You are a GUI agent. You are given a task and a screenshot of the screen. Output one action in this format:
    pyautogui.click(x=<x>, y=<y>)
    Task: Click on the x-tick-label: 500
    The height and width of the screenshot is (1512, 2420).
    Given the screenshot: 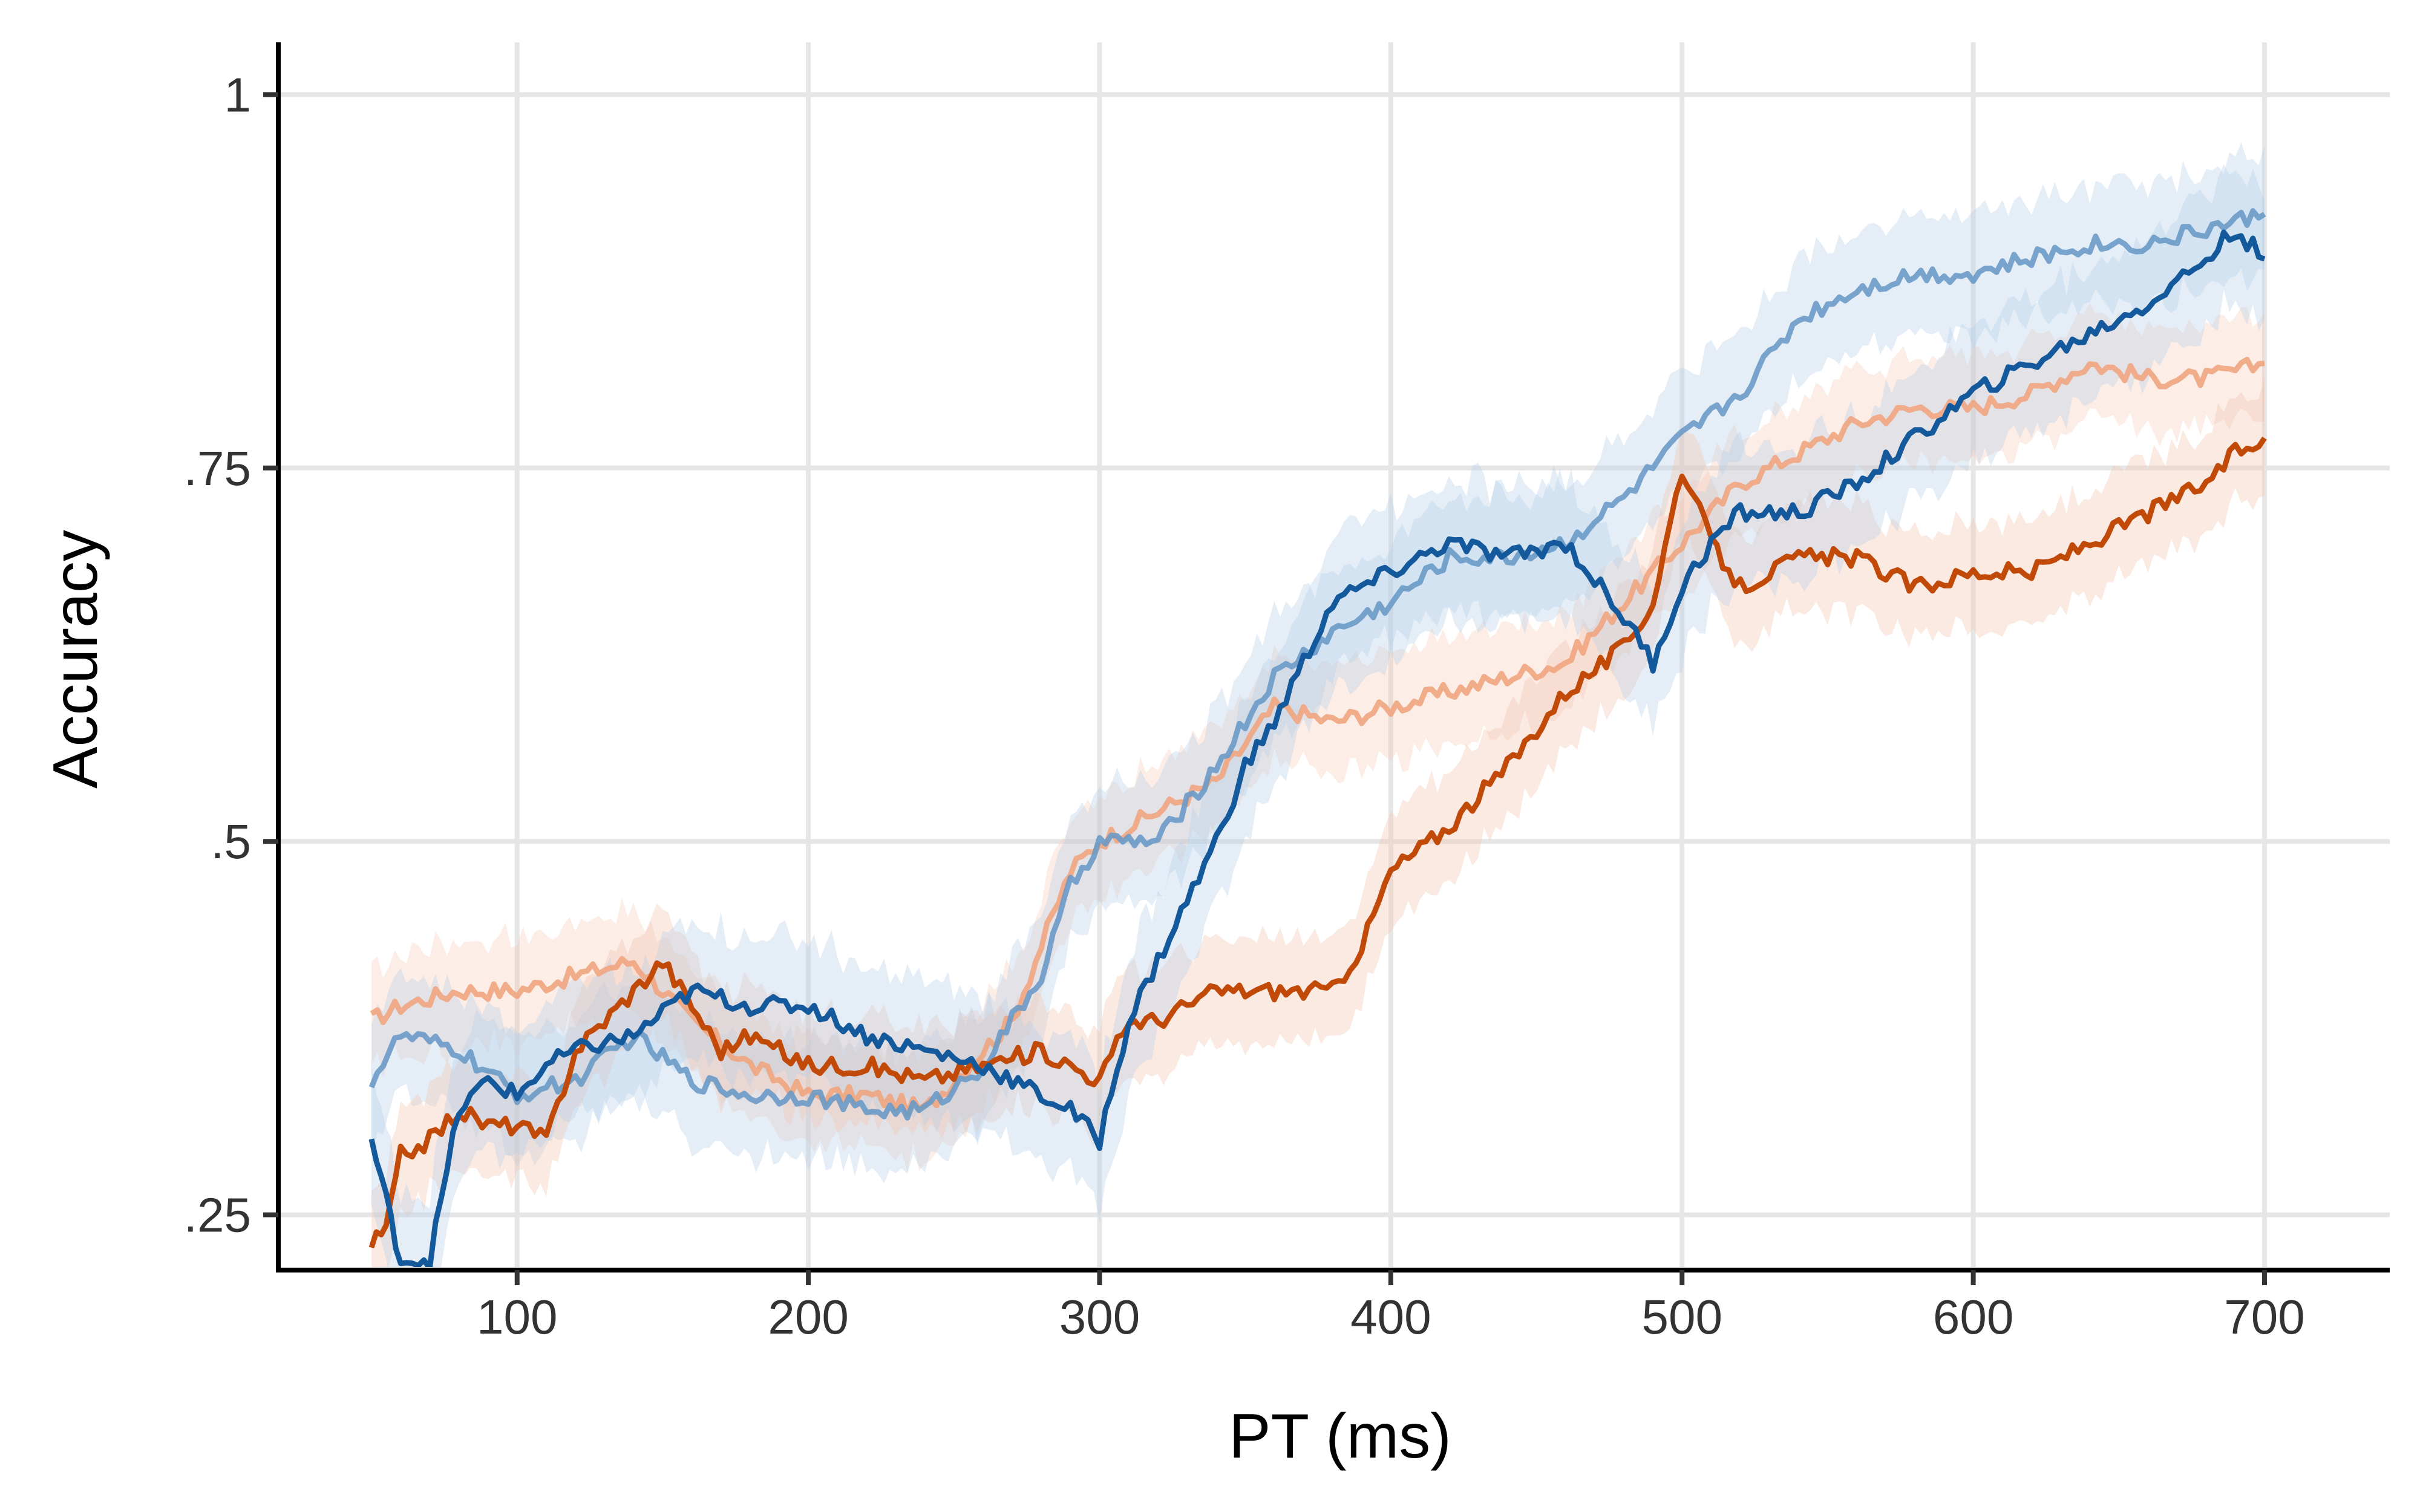 What is the action you would take?
    pyautogui.click(x=1682, y=1317)
    